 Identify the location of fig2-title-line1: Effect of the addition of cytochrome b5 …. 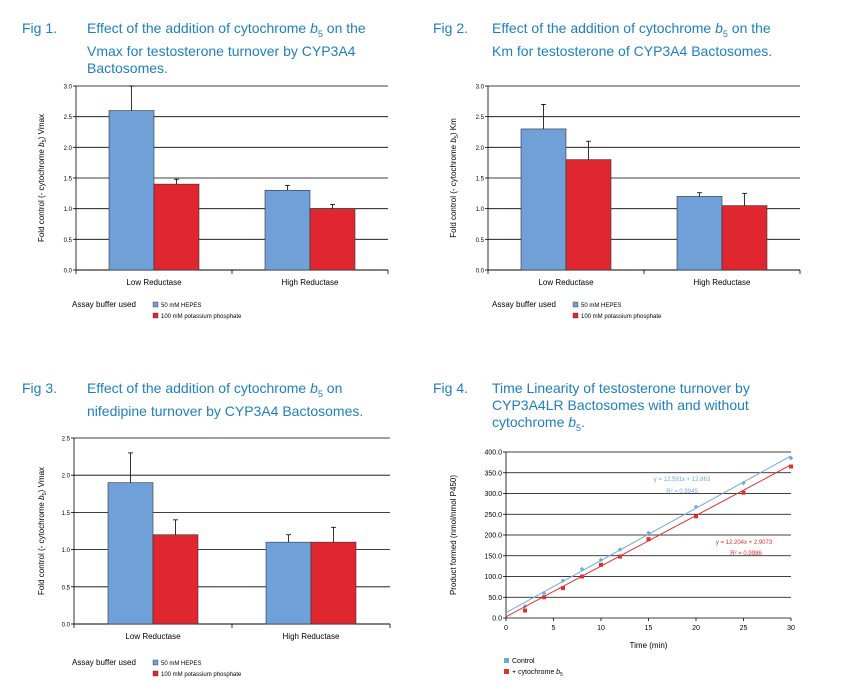
(631, 29).